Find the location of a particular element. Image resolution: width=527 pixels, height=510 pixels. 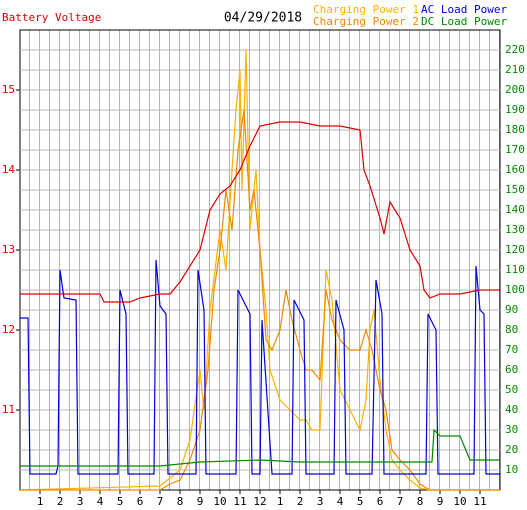

y-tick-label: 15 is located at coordinates (8, 89).